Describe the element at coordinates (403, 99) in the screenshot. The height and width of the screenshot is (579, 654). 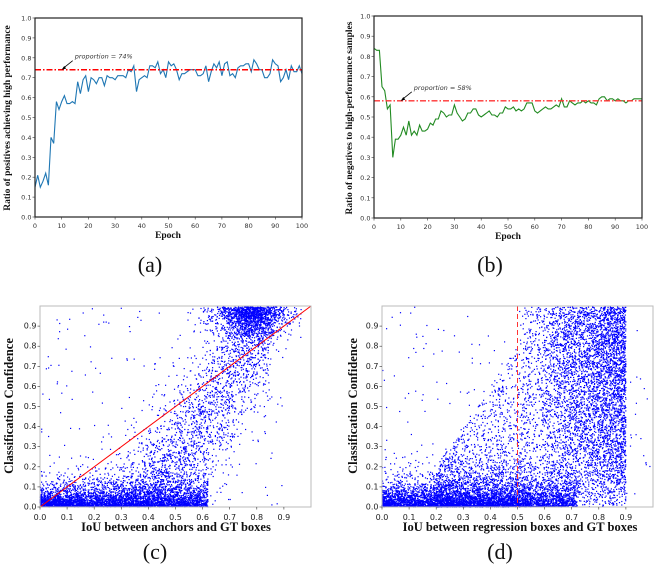
I see `arrow-head-icon` at that location.